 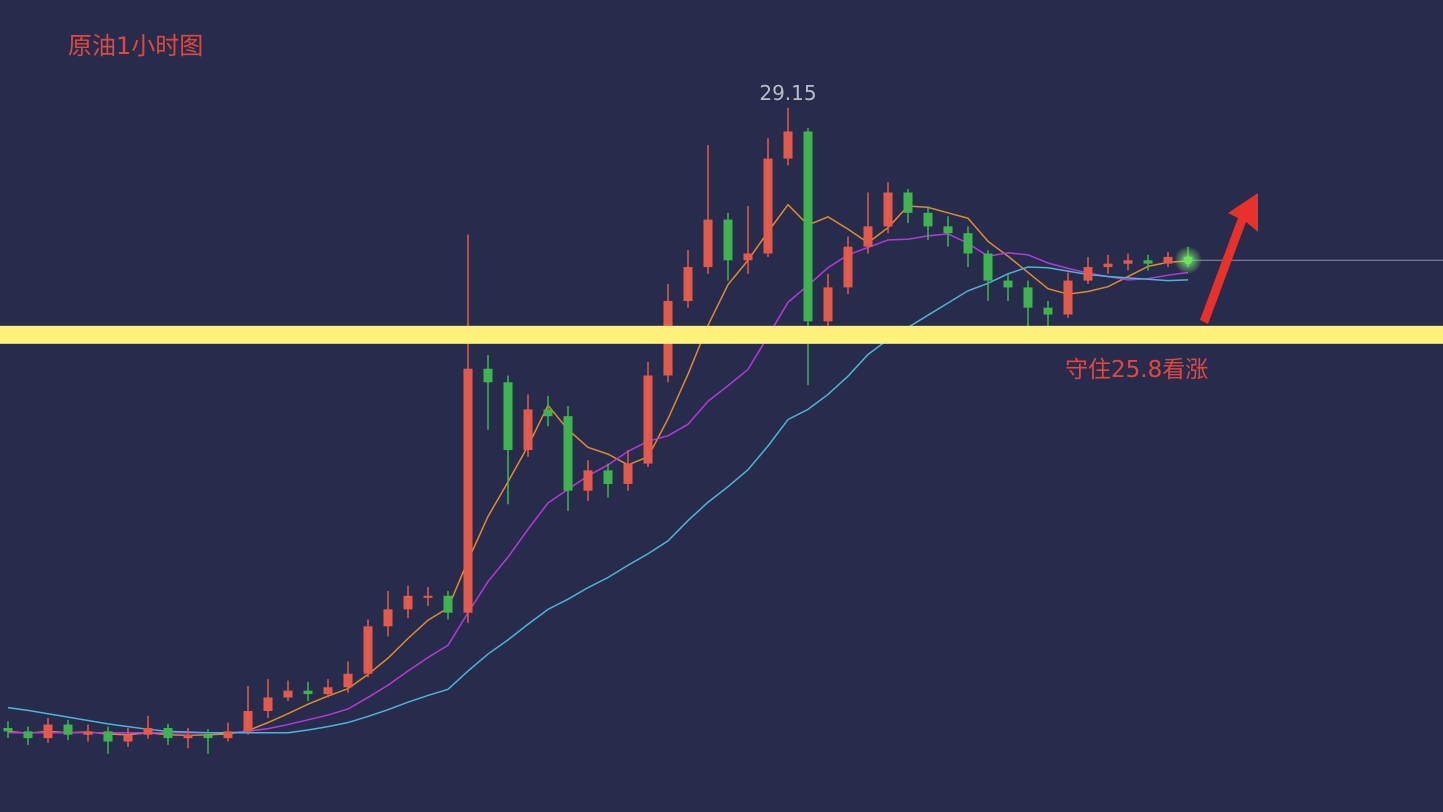 What do you see at coordinates (1229, 258) in the screenshot?
I see `arrow` at bounding box center [1229, 258].